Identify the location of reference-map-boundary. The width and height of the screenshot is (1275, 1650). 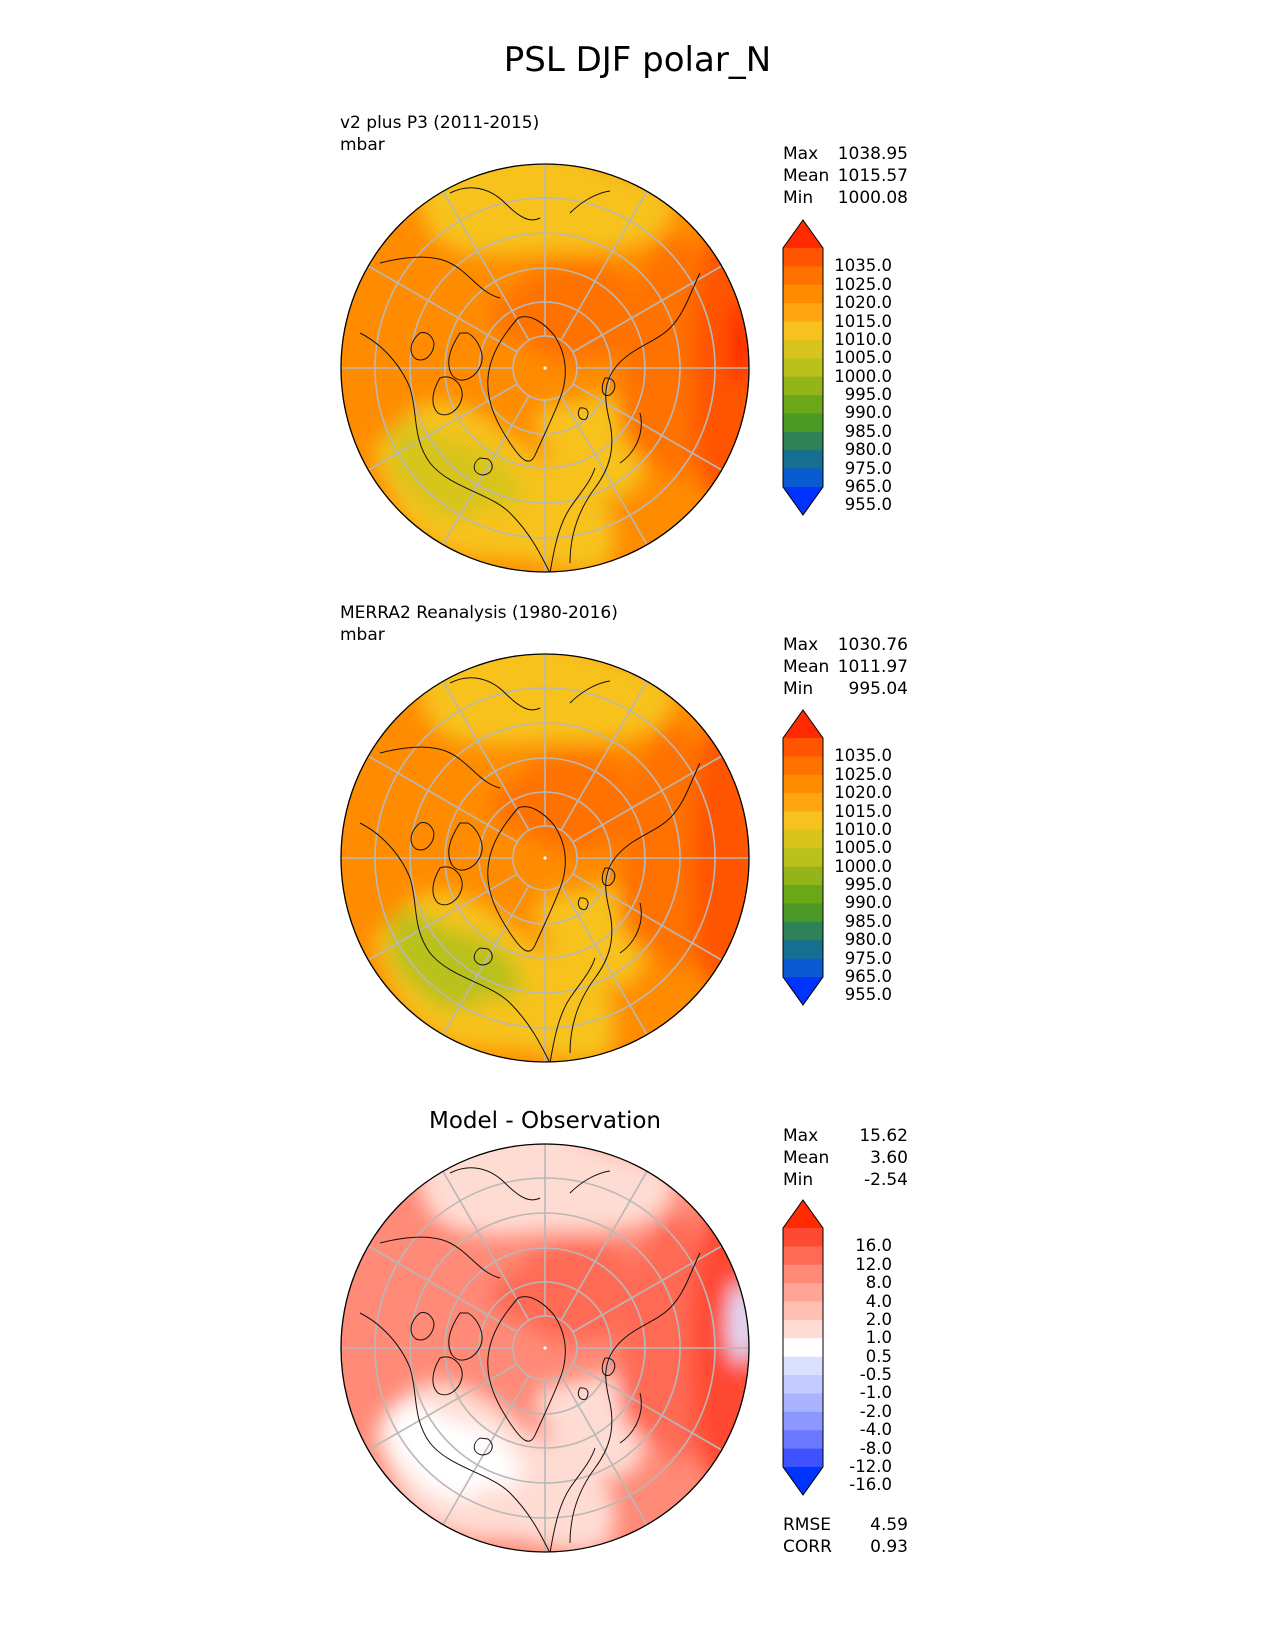
(545, 858).